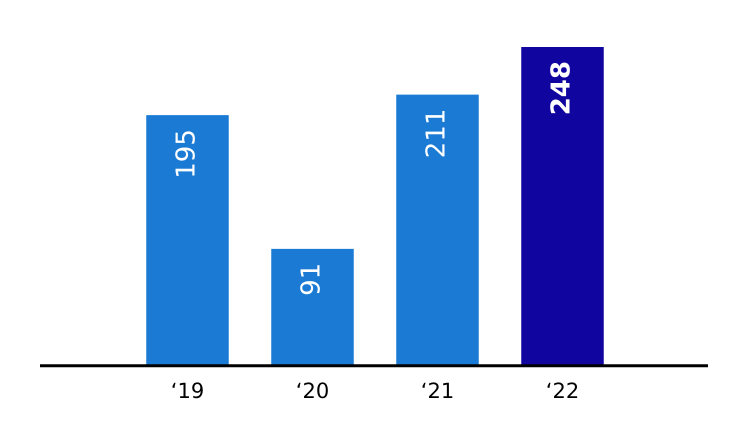  What do you see at coordinates (313, 390) in the screenshot?
I see `x-tick-label: ‘20` at bounding box center [313, 390].